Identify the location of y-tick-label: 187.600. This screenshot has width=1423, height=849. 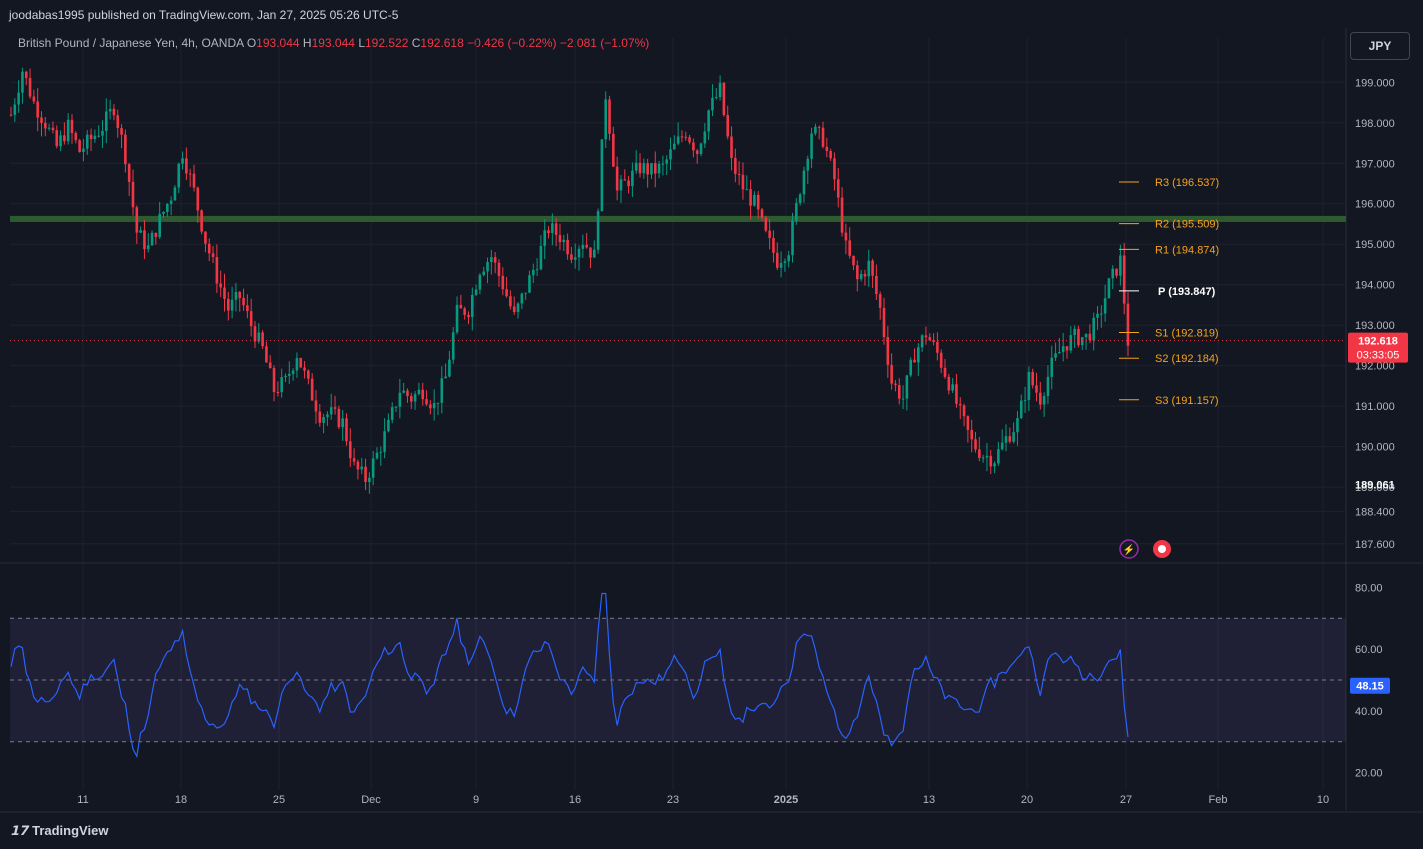
(1375, 545).